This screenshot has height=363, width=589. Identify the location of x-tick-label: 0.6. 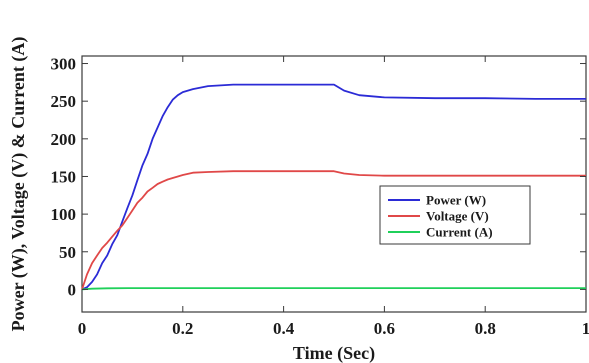
(384, 328).